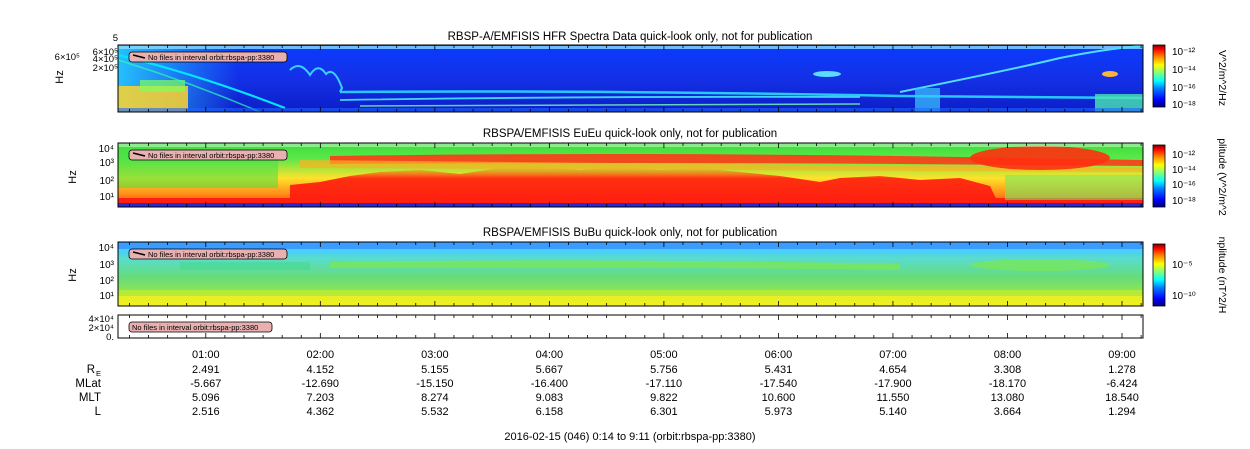  Describe the element at coordinates (90, 398) in the screenshot. I see `ephemeris-row-label: MLT` at that location.